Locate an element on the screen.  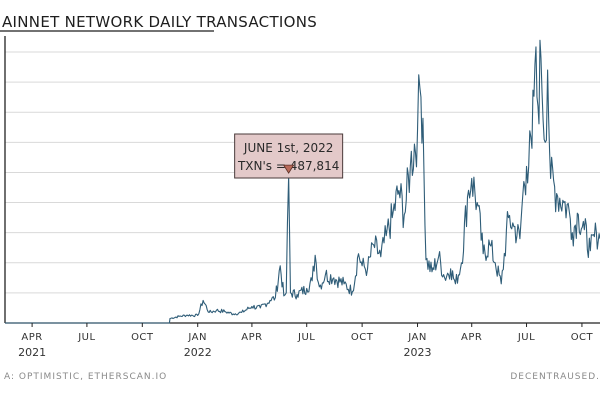
x-year-label: 2022 is located at coordinates (198, 352).